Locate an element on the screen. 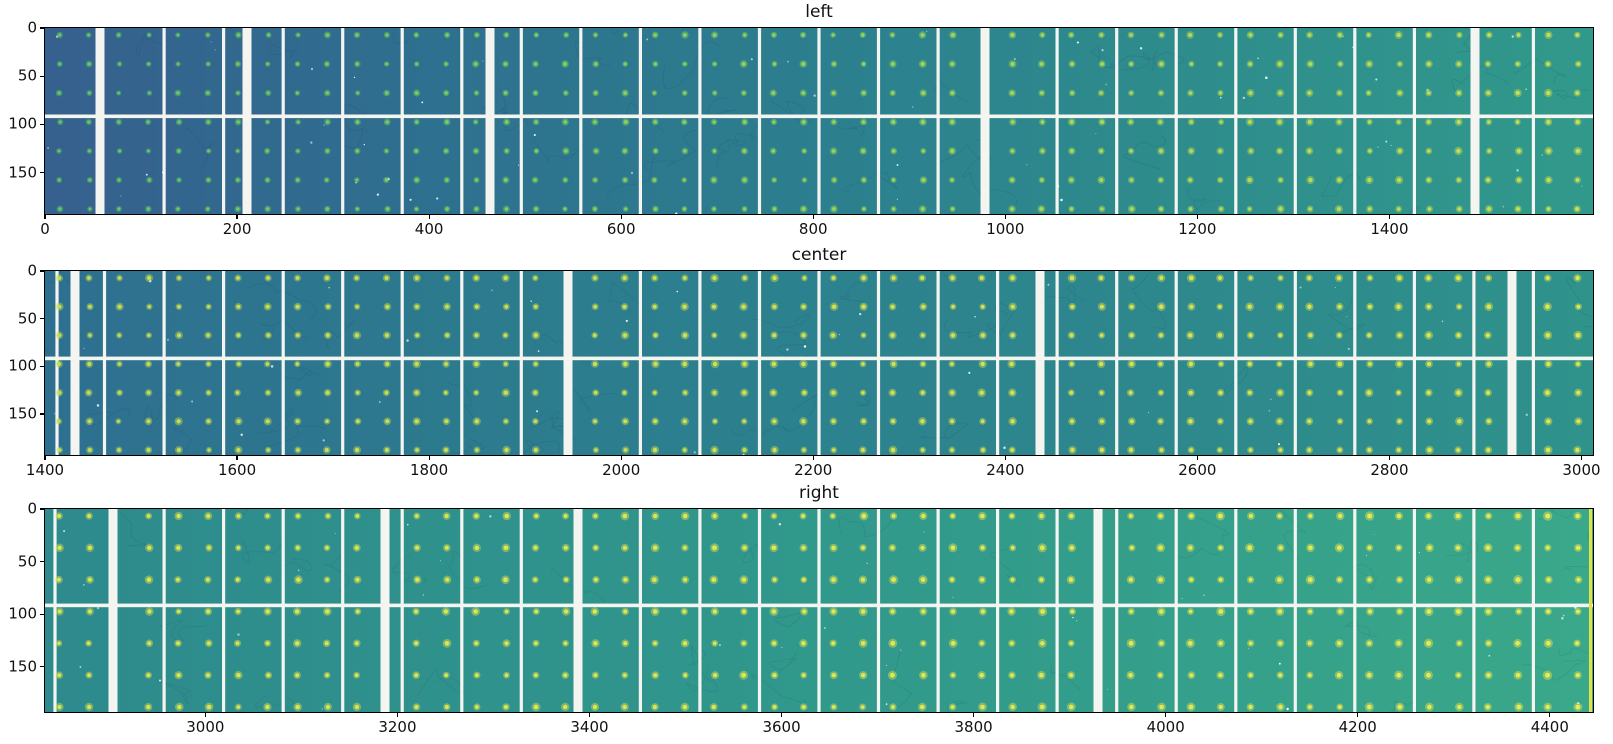 This screenshot has height=744, width=1613. subplot-title: right is located at coordinates (819, 493).